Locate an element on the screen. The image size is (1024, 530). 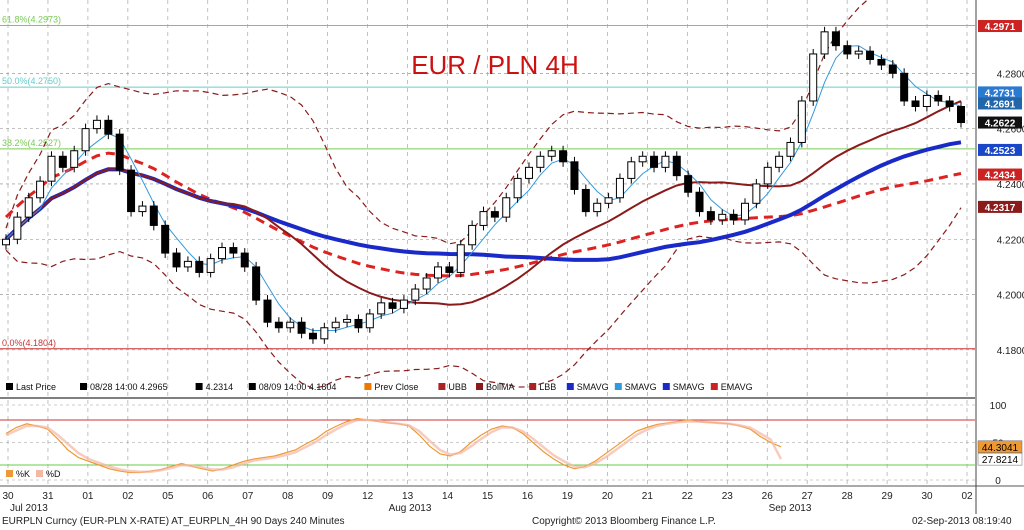
price-tag-label: 4.2731 is located at coordinates (1000, 93).